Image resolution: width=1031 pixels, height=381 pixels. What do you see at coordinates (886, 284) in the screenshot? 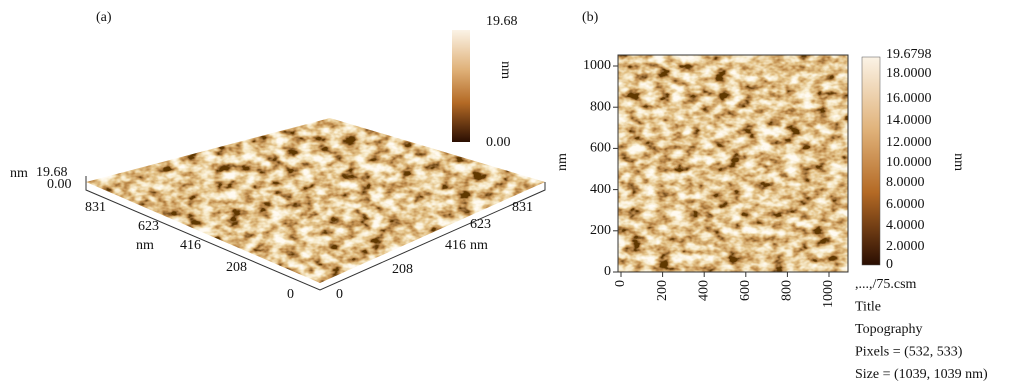
I see `info-line: ,...,/75.csm` at bounding box center [886, 284].